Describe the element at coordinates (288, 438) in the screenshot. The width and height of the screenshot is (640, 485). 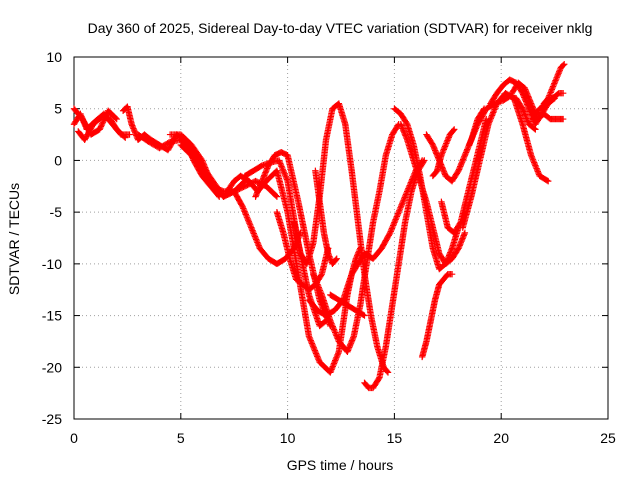
I see `x-tick-label: 10` at that location.